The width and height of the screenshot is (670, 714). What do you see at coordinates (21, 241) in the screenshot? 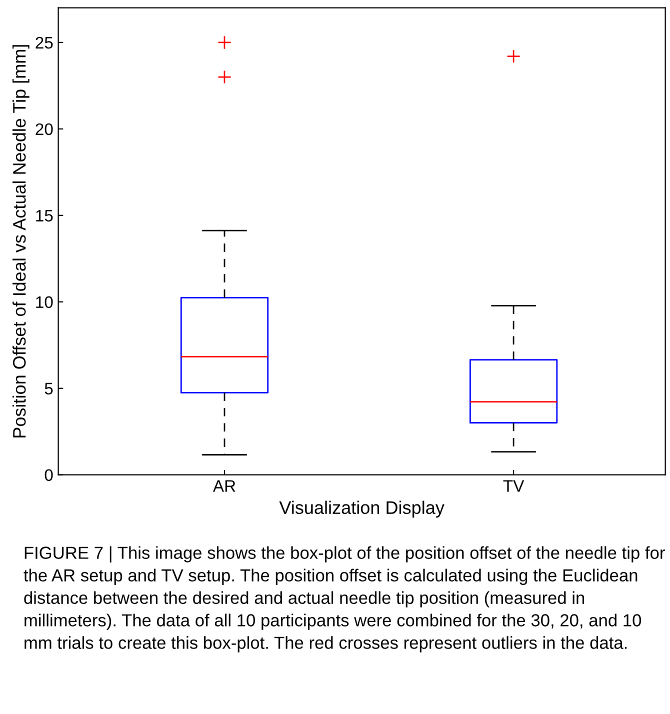
I see `y-axis-title: Position Offset of Ideal vs Actual Needle Tip [mm]` at bounding box center [21, 241].